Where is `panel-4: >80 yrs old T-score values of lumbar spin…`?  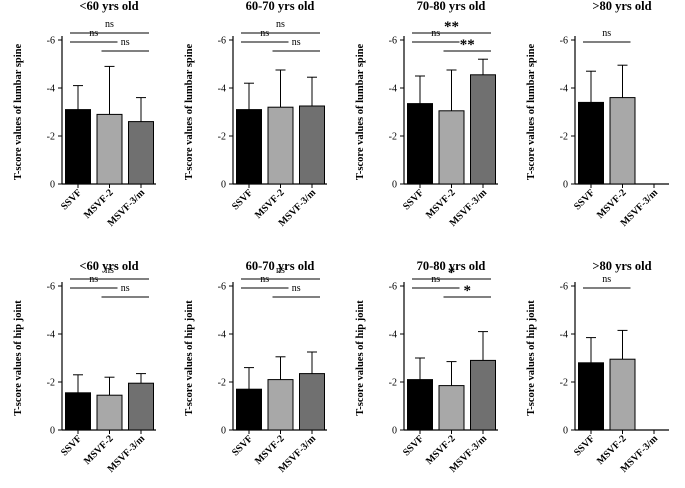
panel-4: >80 yrs old T-score values of lumbar spin… is located at coordinates (597, 114).